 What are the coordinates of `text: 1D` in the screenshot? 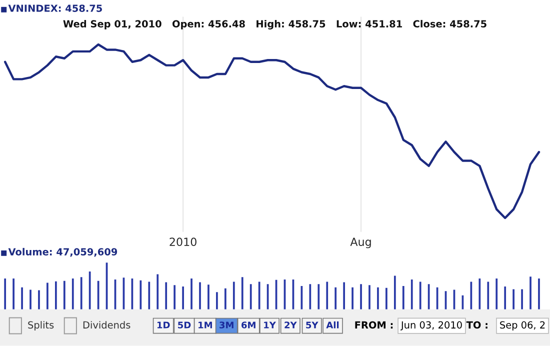 It's located at (163, 325).